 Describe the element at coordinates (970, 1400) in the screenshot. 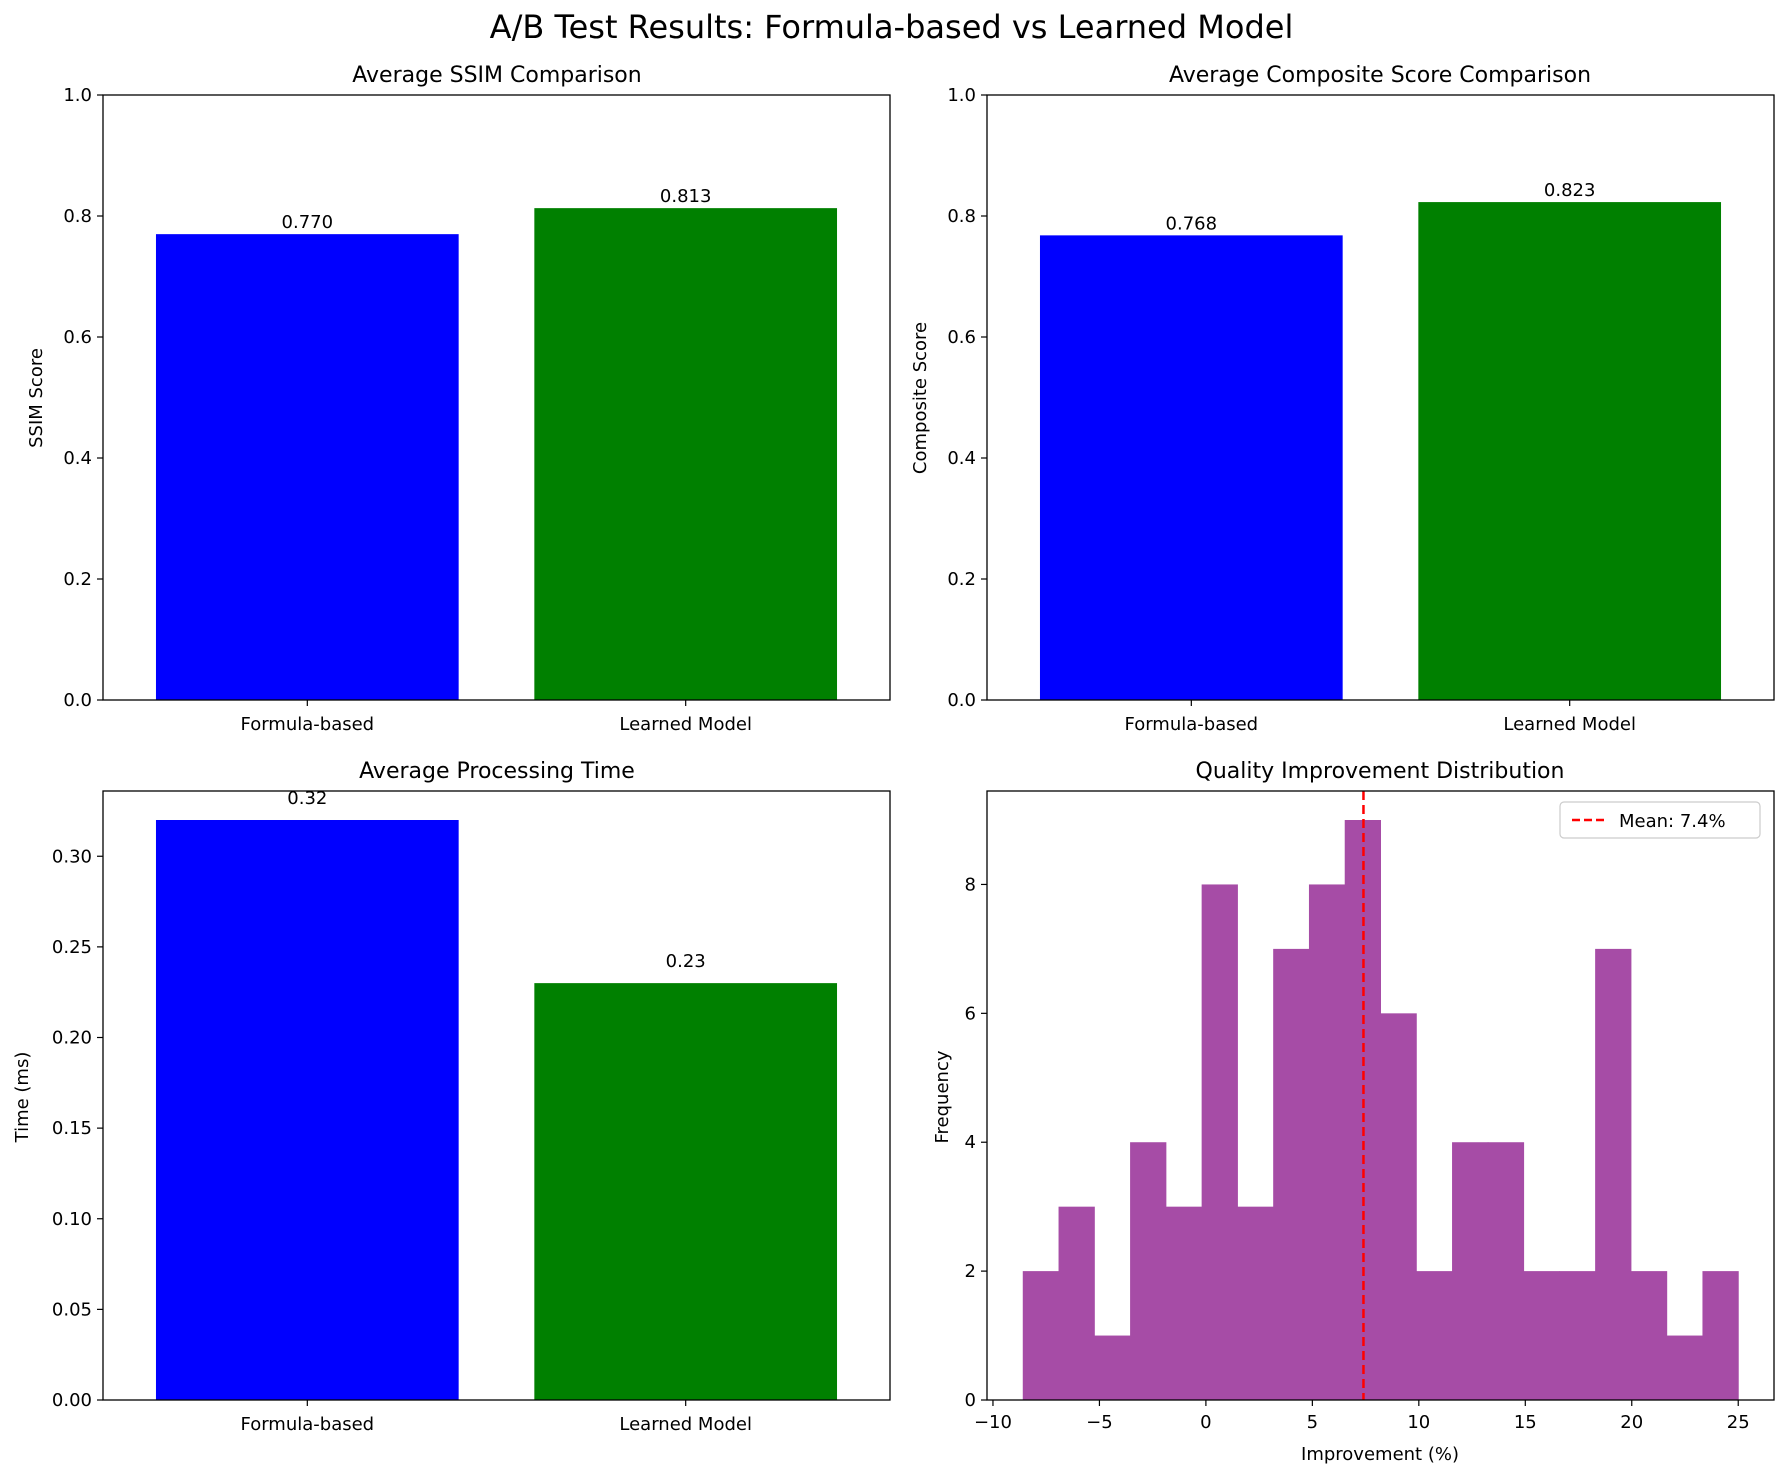

I see `histogram-ytick-label: 0` at that location.